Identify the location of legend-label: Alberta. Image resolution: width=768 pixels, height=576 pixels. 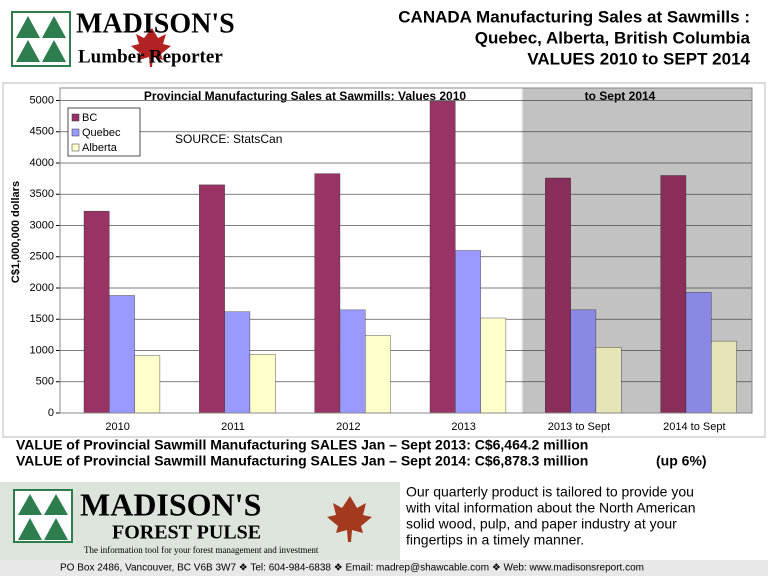
(100, 148).